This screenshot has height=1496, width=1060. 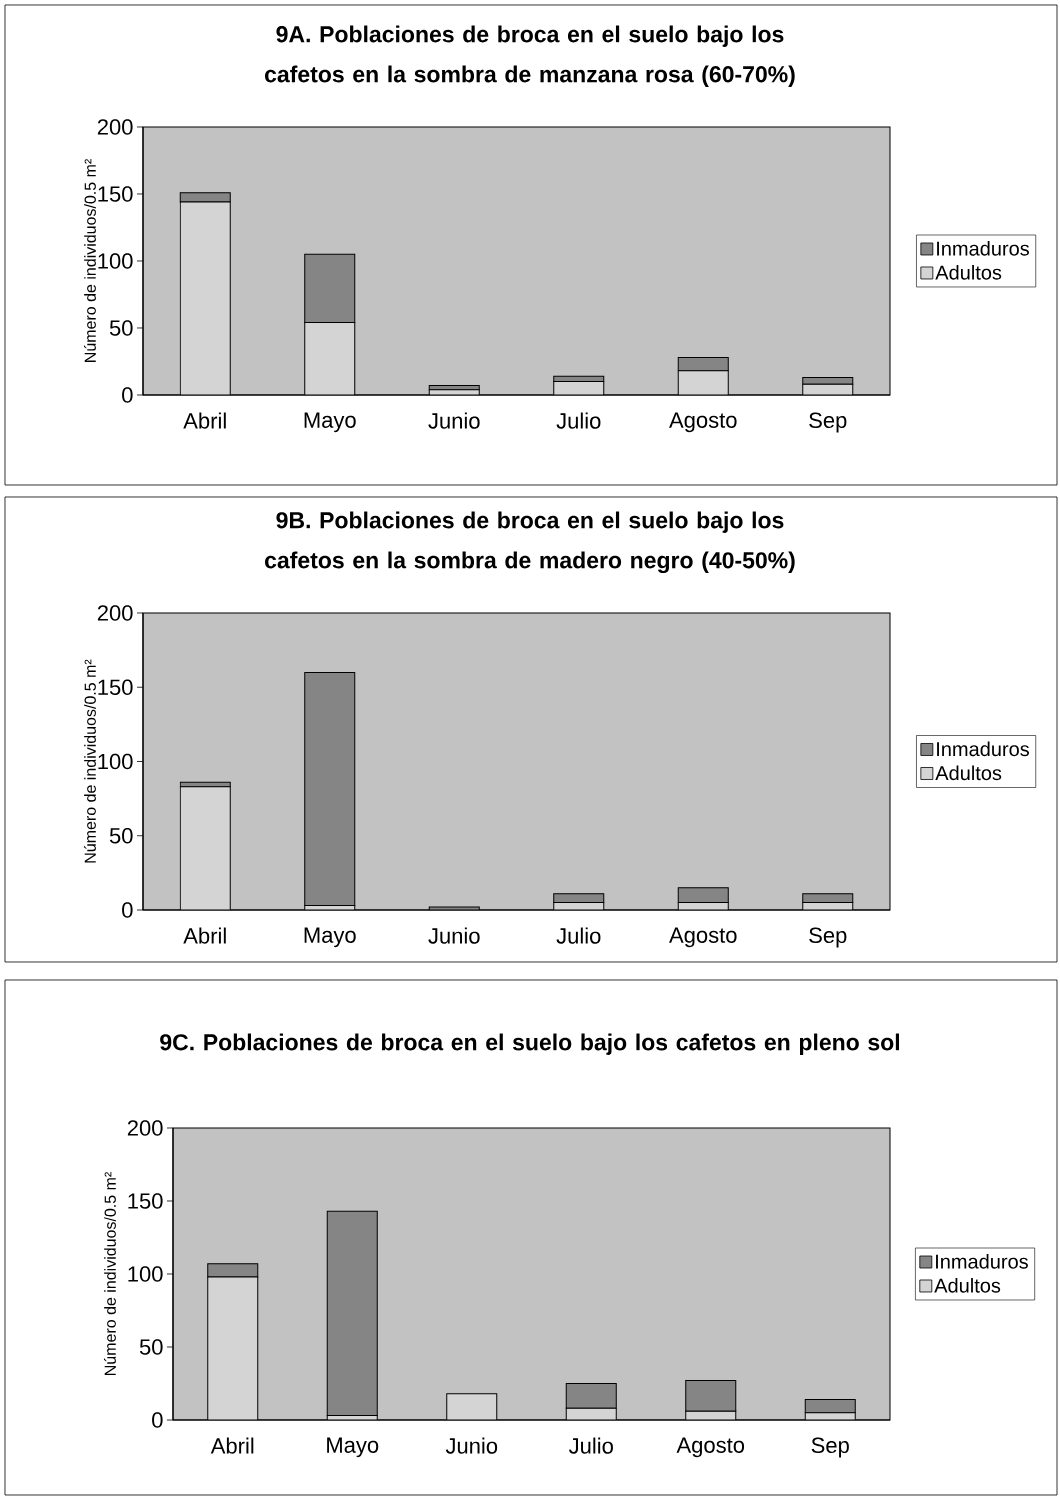 I want to click on chart-title: 9C. Poblaciones de broca en el suelo bajo los cafetos en pleno sol, so click(x=530, y=1044).